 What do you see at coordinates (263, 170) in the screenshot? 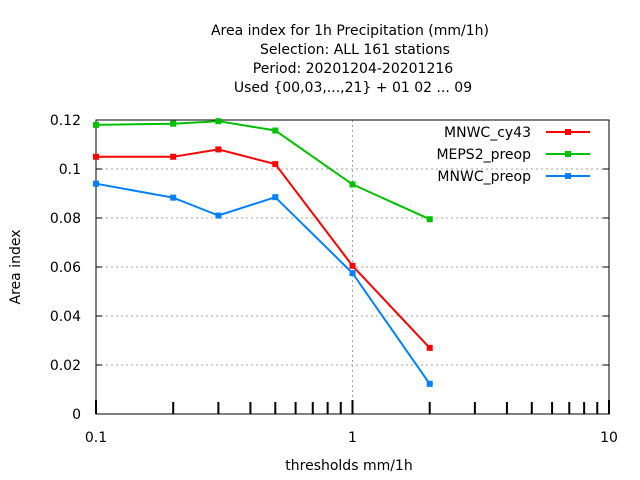
I see `series-line-MEPS2_preop` at bounding box center [263, 170].